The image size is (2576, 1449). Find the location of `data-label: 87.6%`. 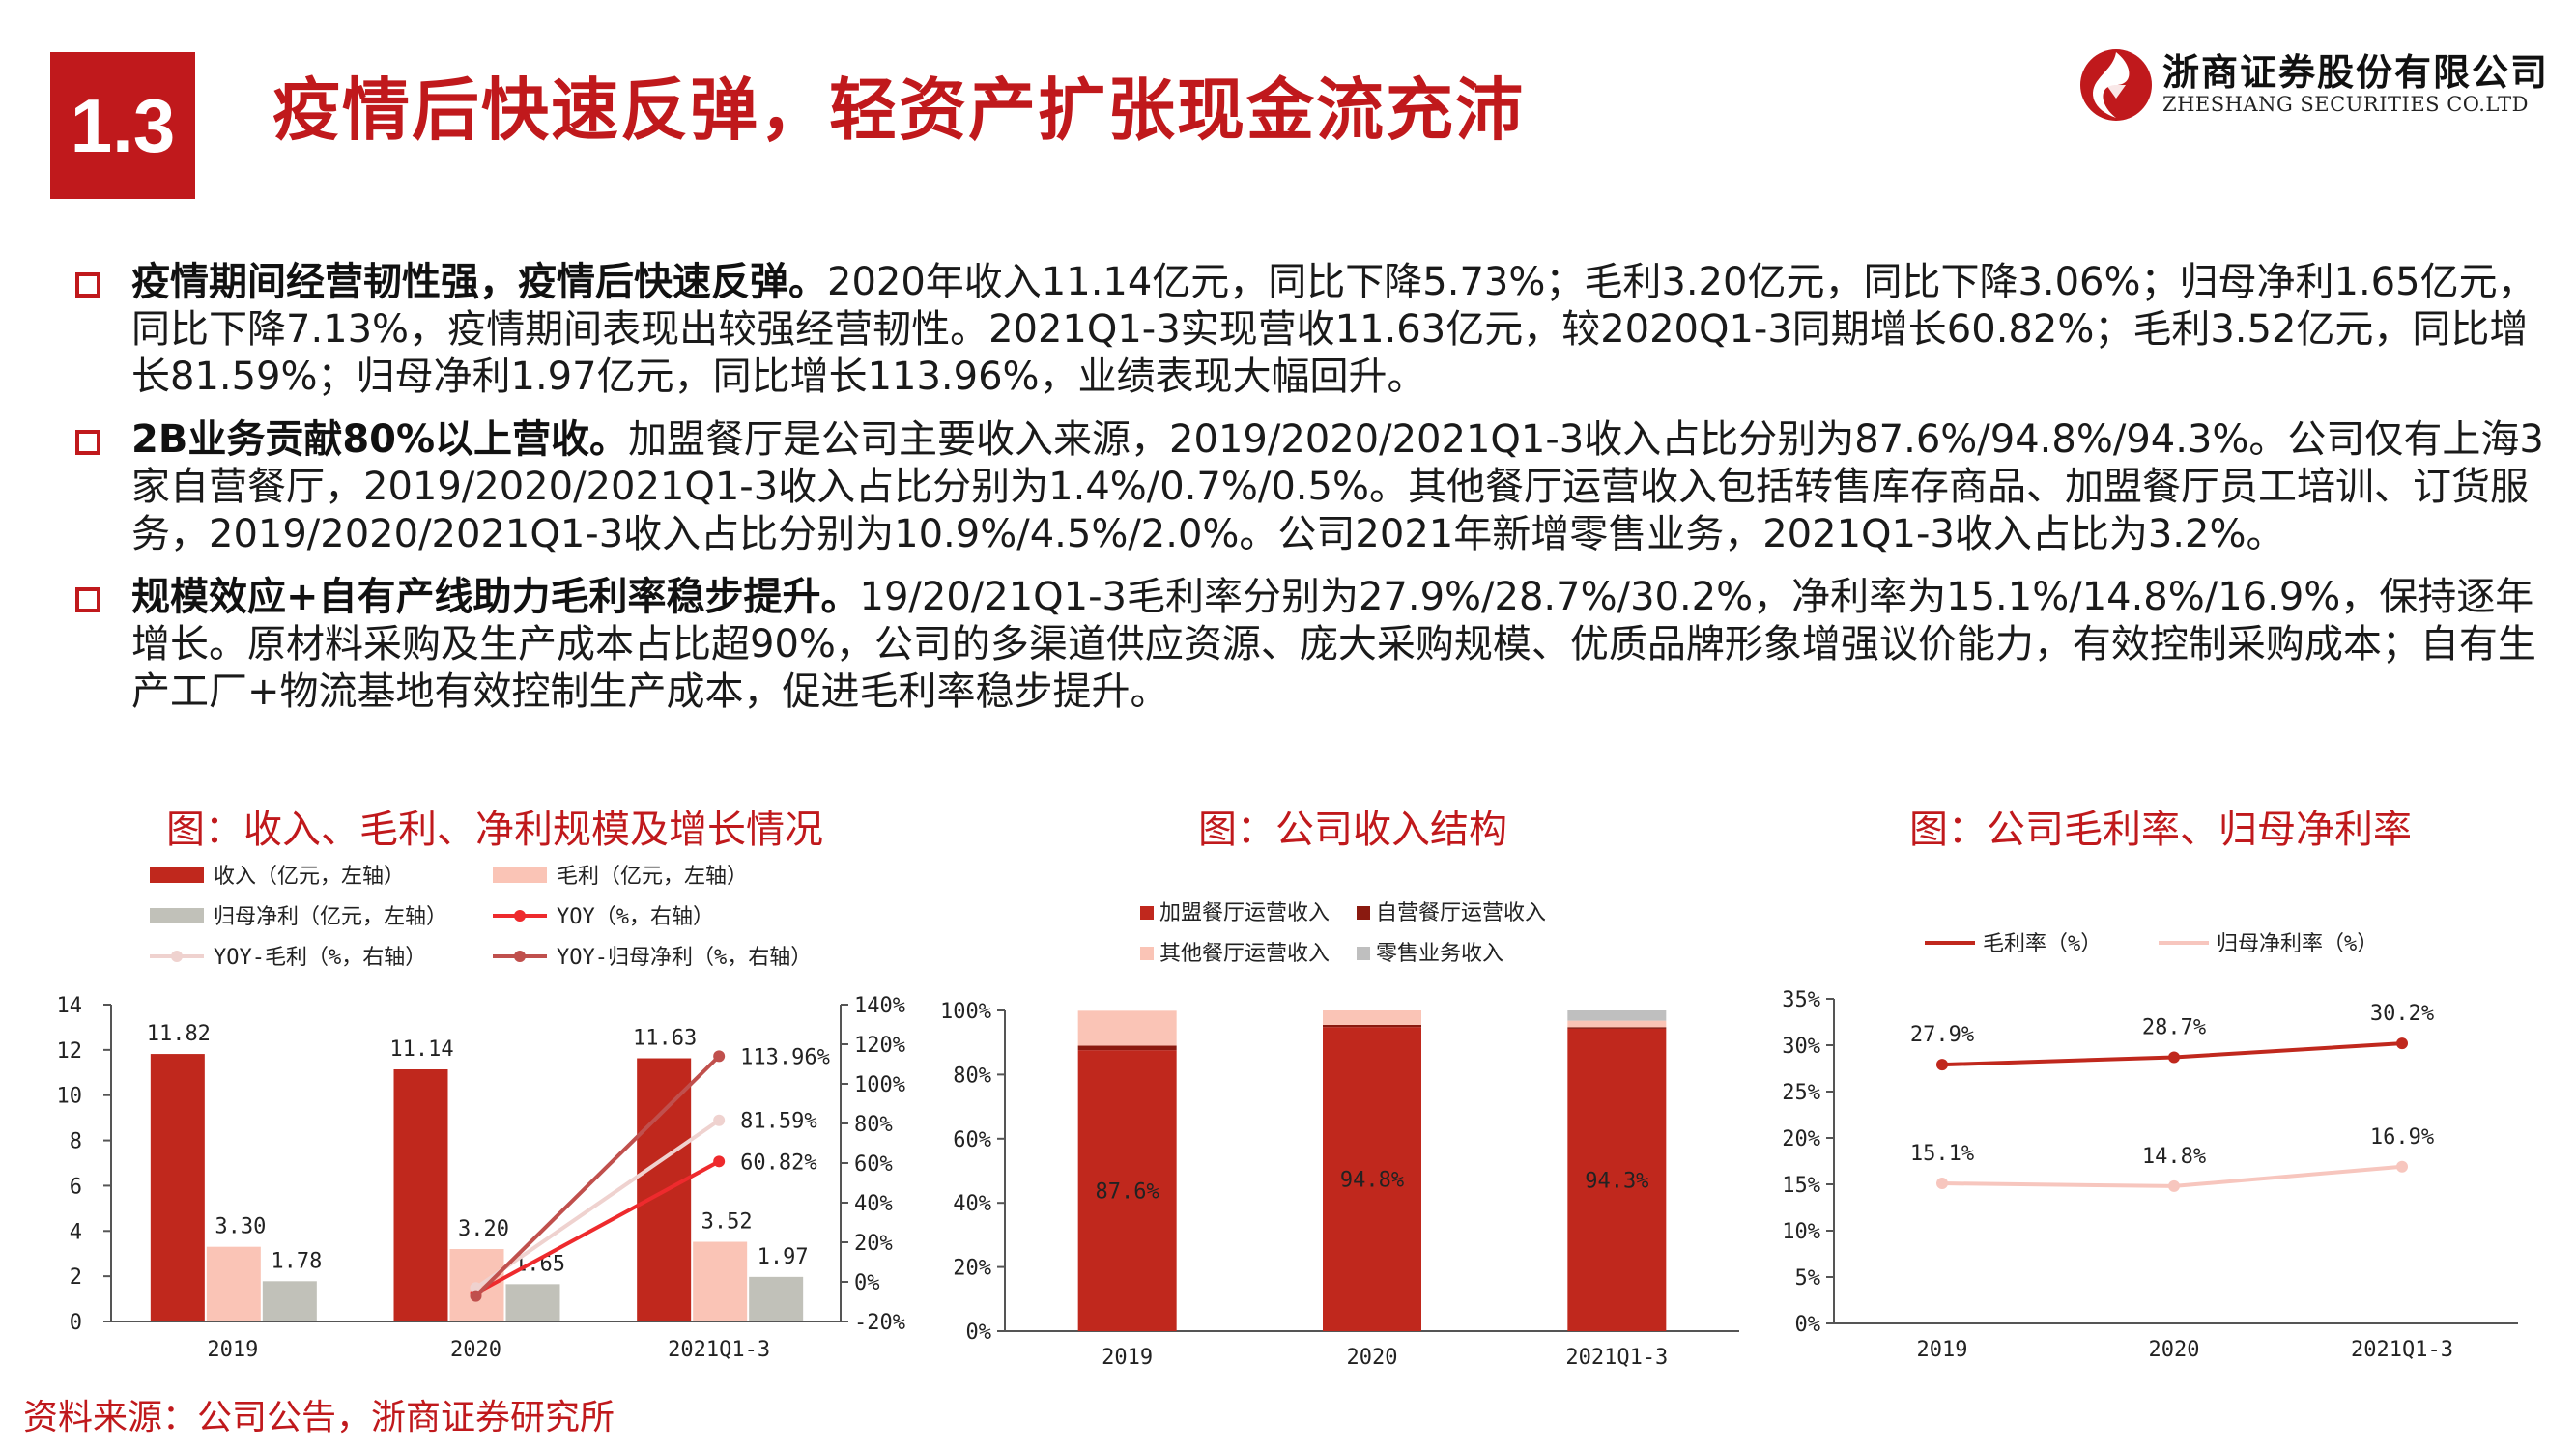

data-label: 87.6% is located at coordinates (1127, 1192).